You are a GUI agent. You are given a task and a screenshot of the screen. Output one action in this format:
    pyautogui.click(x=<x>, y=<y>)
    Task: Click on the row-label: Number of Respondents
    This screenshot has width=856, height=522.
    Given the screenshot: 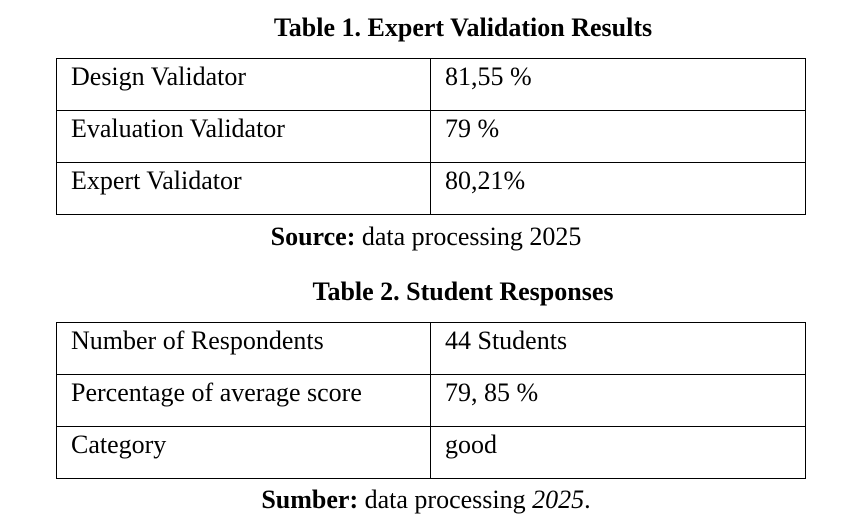 What is the action you would take?
    pyautogui.click(x=243, y=348)
    